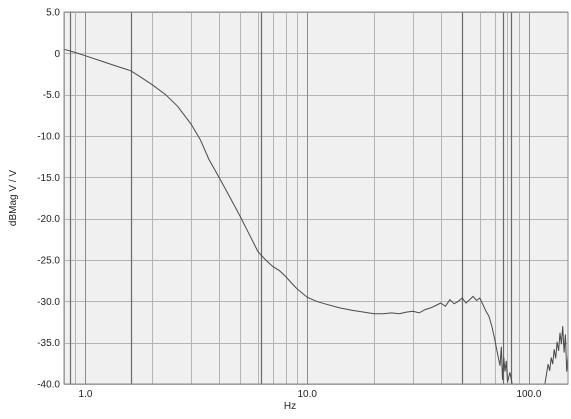  What do you see at coordinates (48, 137) in the screenshot?
I see `y-tick-label: -10.0` at bounding box center [48, 137].